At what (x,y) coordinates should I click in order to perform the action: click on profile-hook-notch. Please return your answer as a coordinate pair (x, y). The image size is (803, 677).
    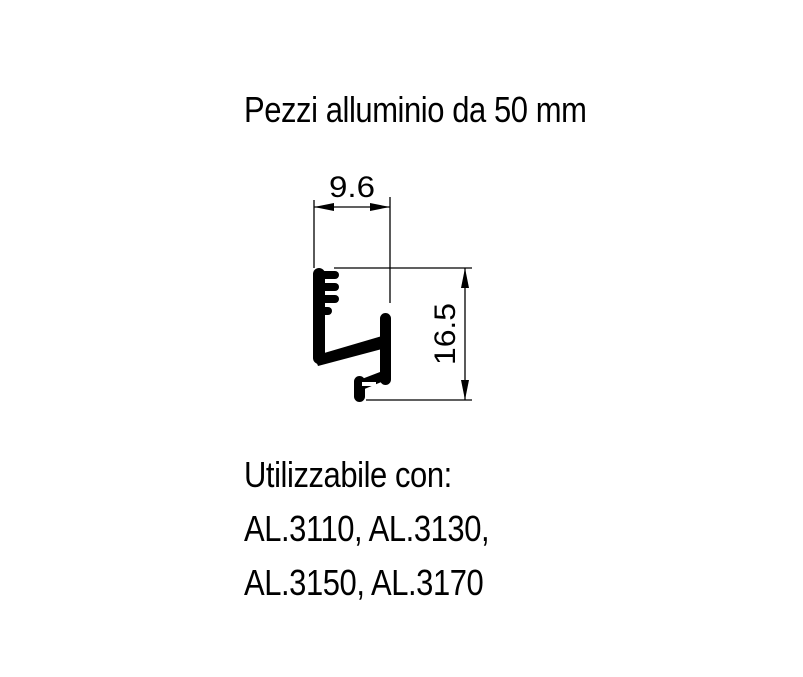
    Looking at the image, I should click on (369, 384).